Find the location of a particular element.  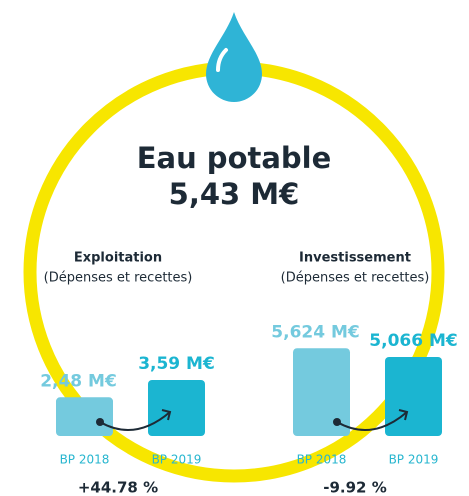

title: Eau potable is located at coordinates (234, 158).